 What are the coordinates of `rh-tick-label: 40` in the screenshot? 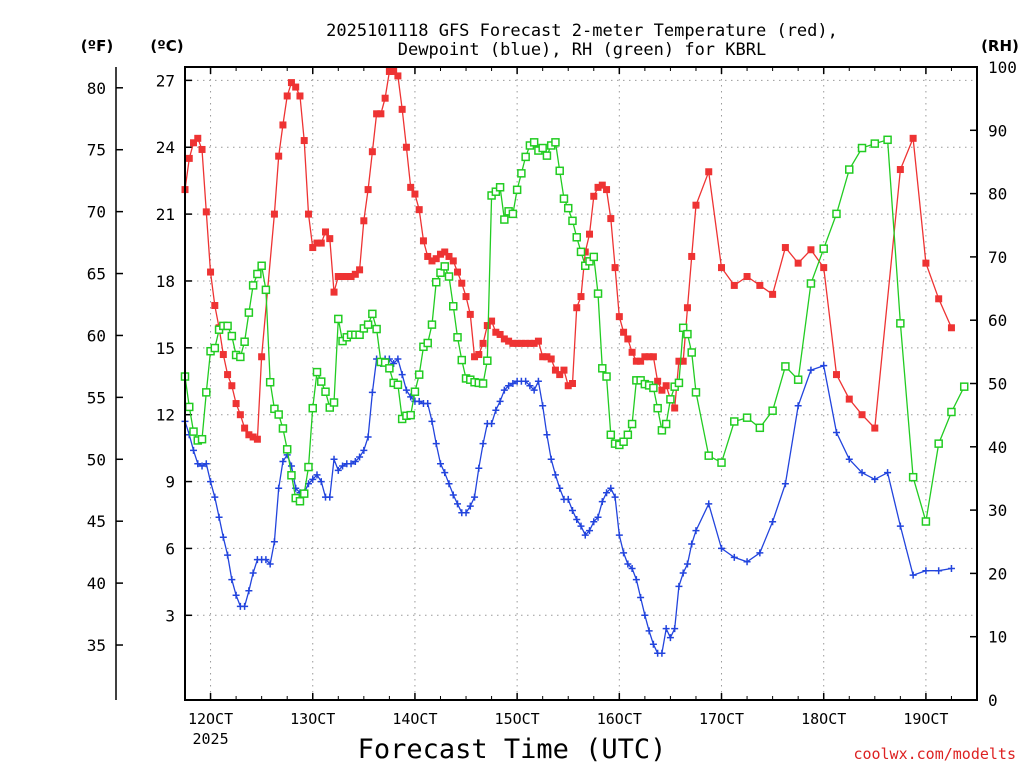 It's located at (997, 447).